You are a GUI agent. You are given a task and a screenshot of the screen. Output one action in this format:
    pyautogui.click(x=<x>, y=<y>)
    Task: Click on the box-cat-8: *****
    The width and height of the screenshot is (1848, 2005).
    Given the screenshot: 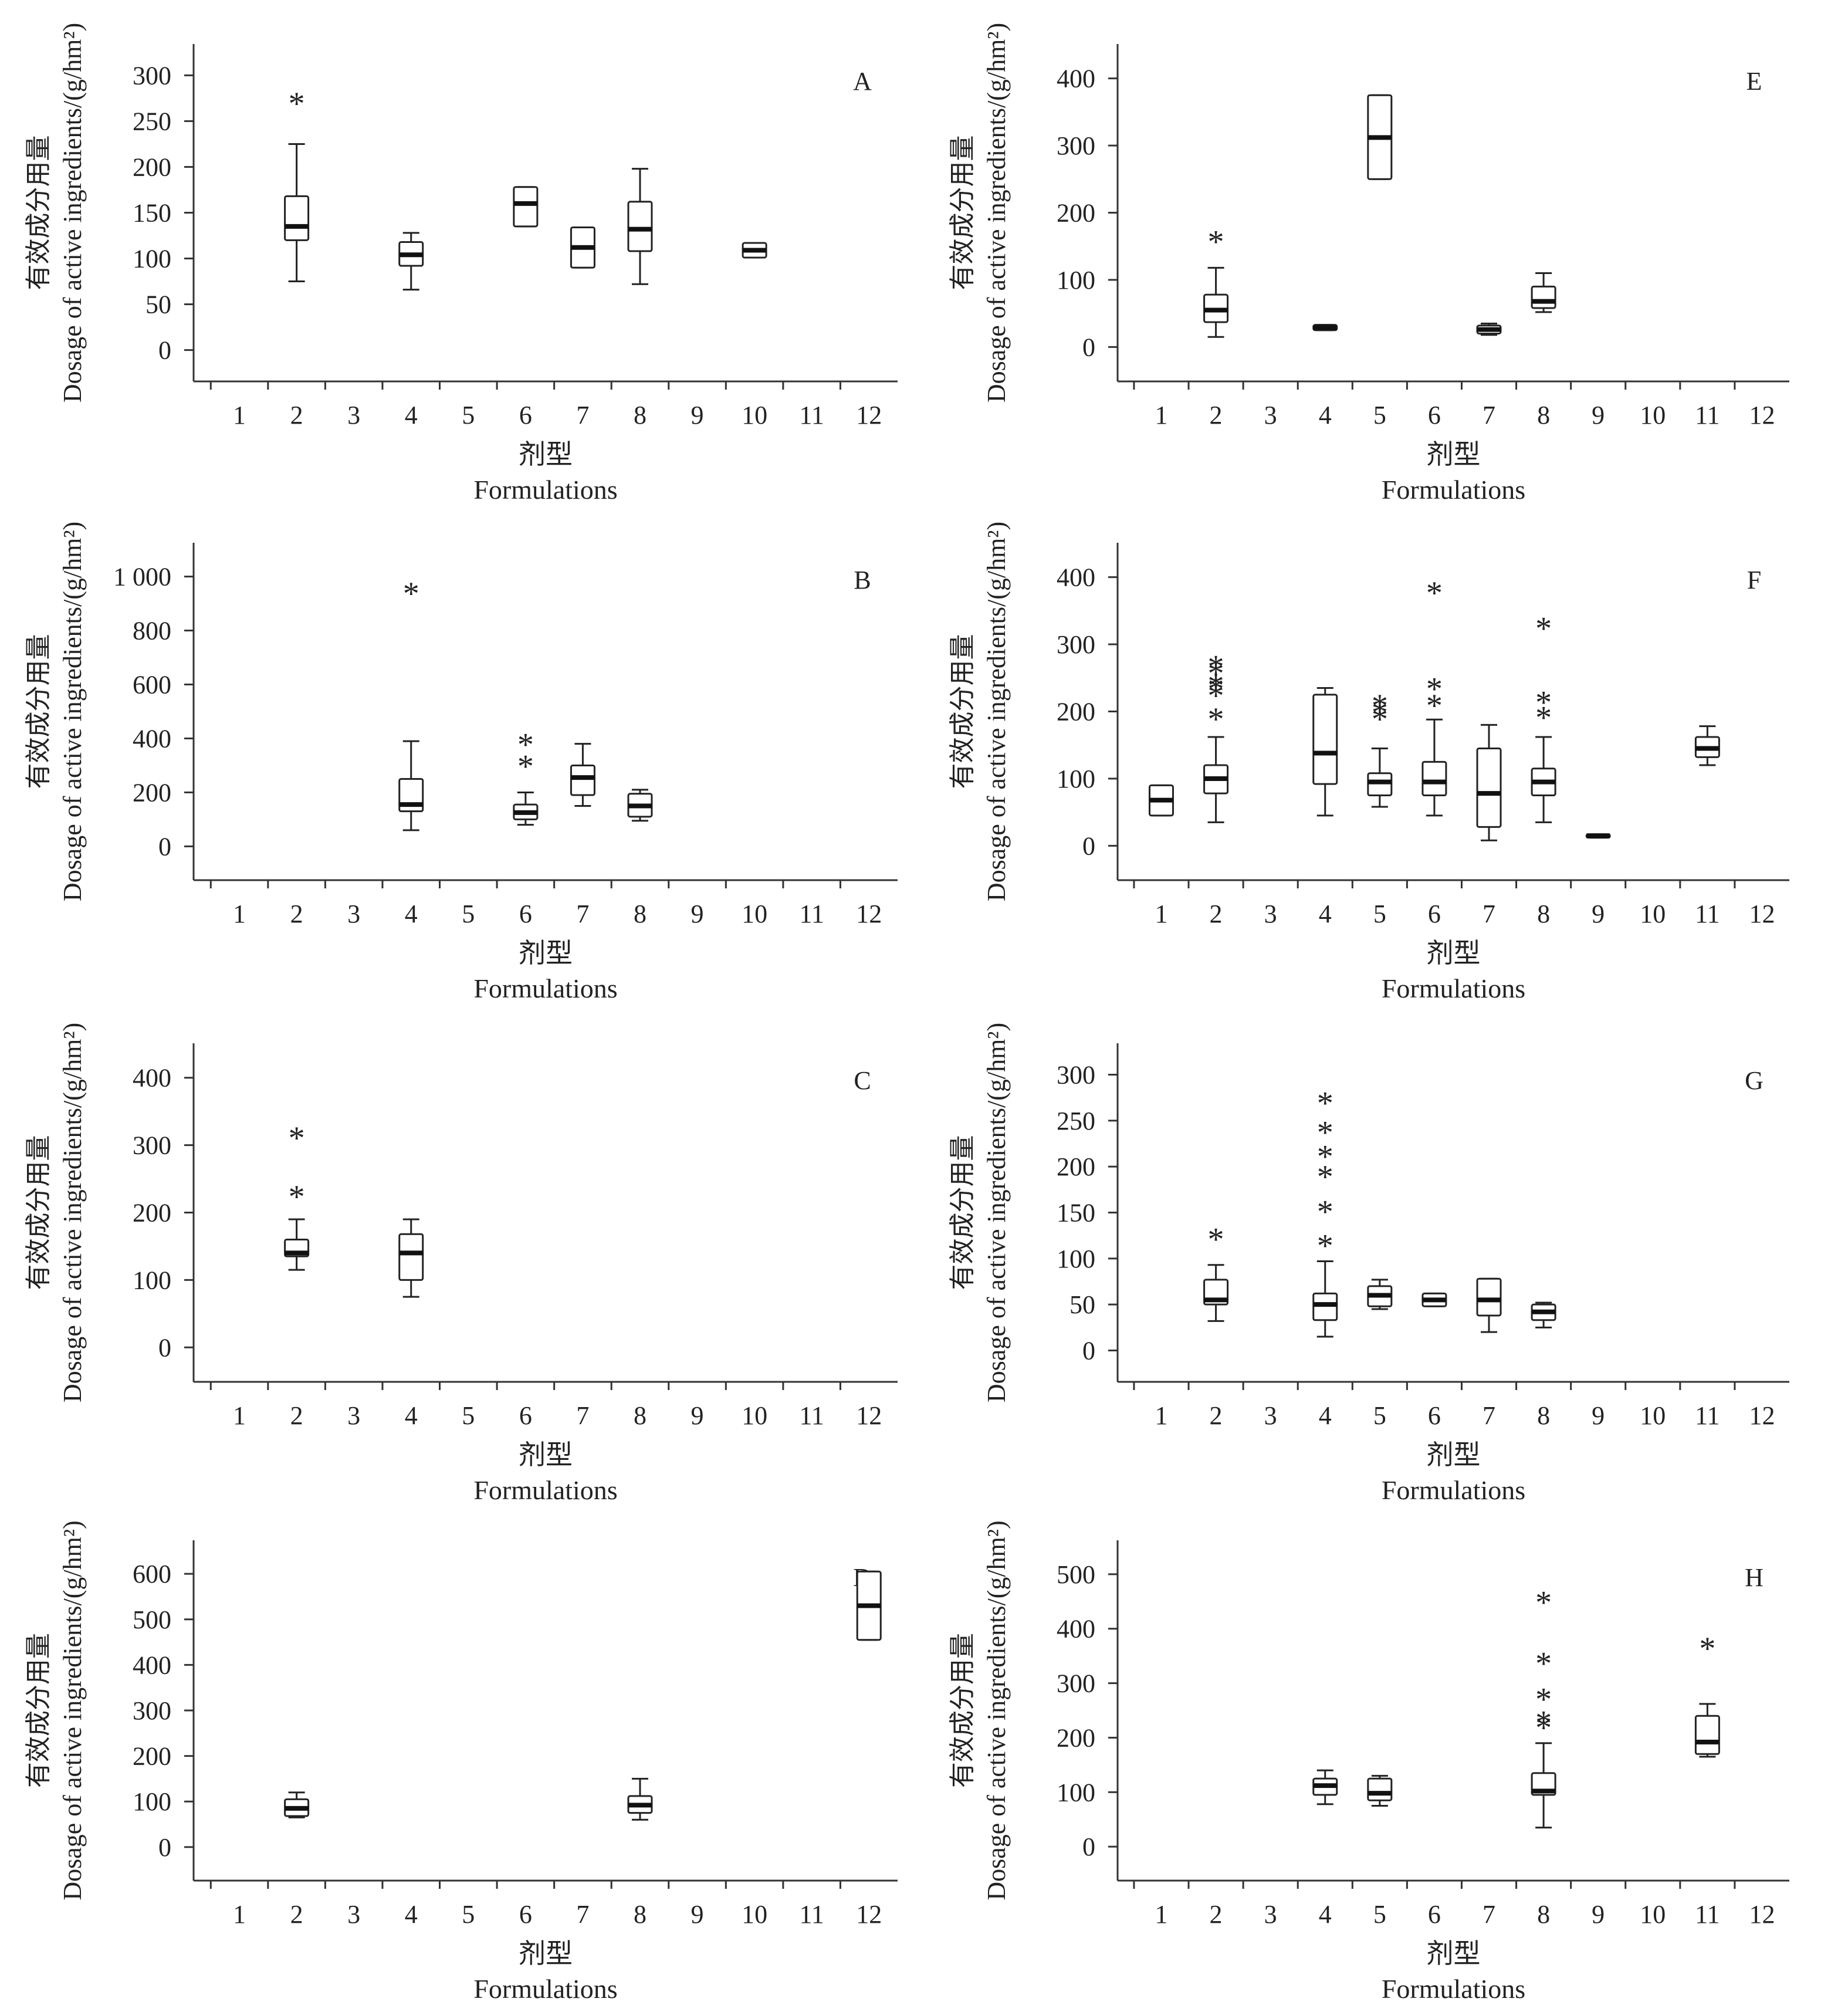 What is the action you would take?
    pyautogui.click(x=1543, y=1707)
    